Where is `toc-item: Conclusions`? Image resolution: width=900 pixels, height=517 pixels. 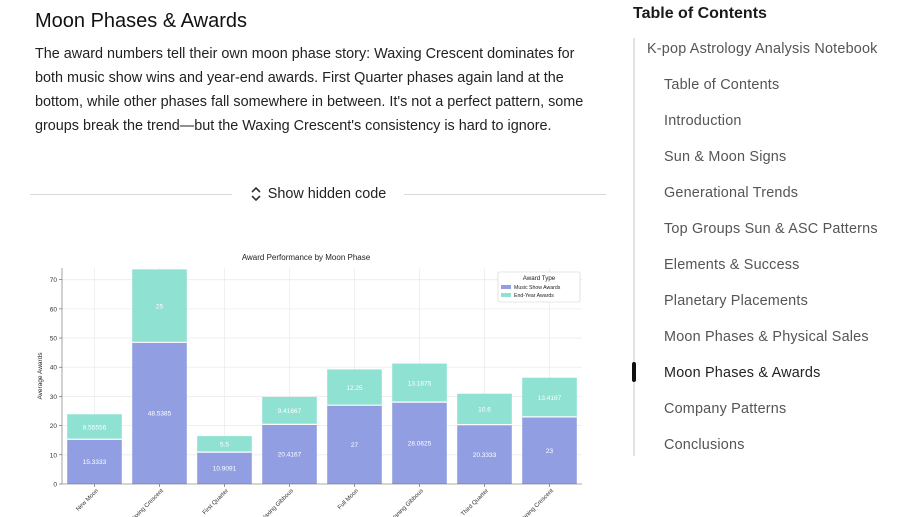
toc-item: Conclusions is located at coordinates (704, 445).